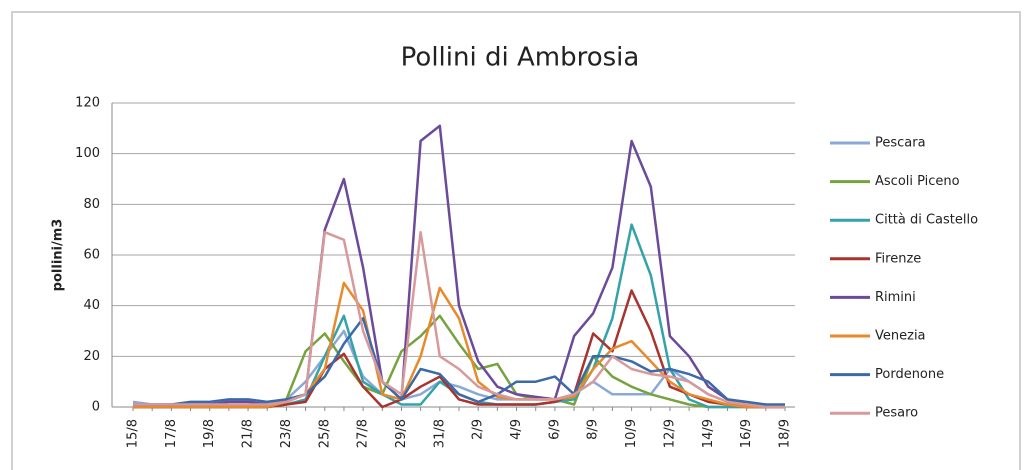 The image size is (1026, 470). Describe the element at coordinates (593, 429) in the screenshot. I see `x-tick-label: 8/9` at that location.